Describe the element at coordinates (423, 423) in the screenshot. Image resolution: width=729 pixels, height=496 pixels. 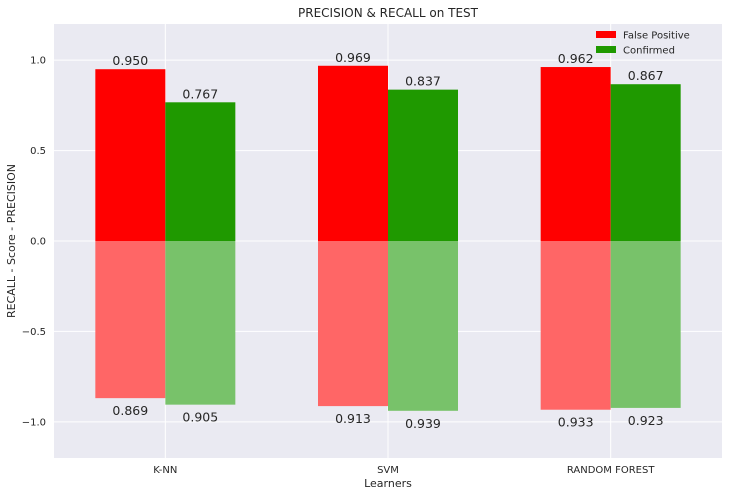
I see `recall-data-label: 0.939` at that location.